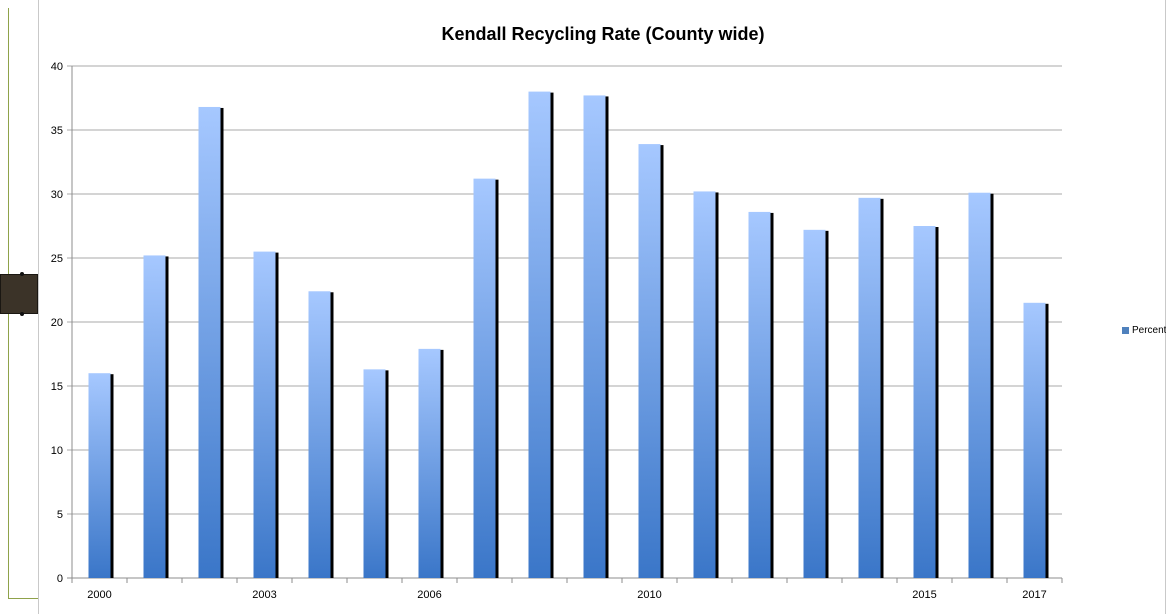 The image size is (1166, 614). I want to click on y-tick-label: 5, so click(60, 515).